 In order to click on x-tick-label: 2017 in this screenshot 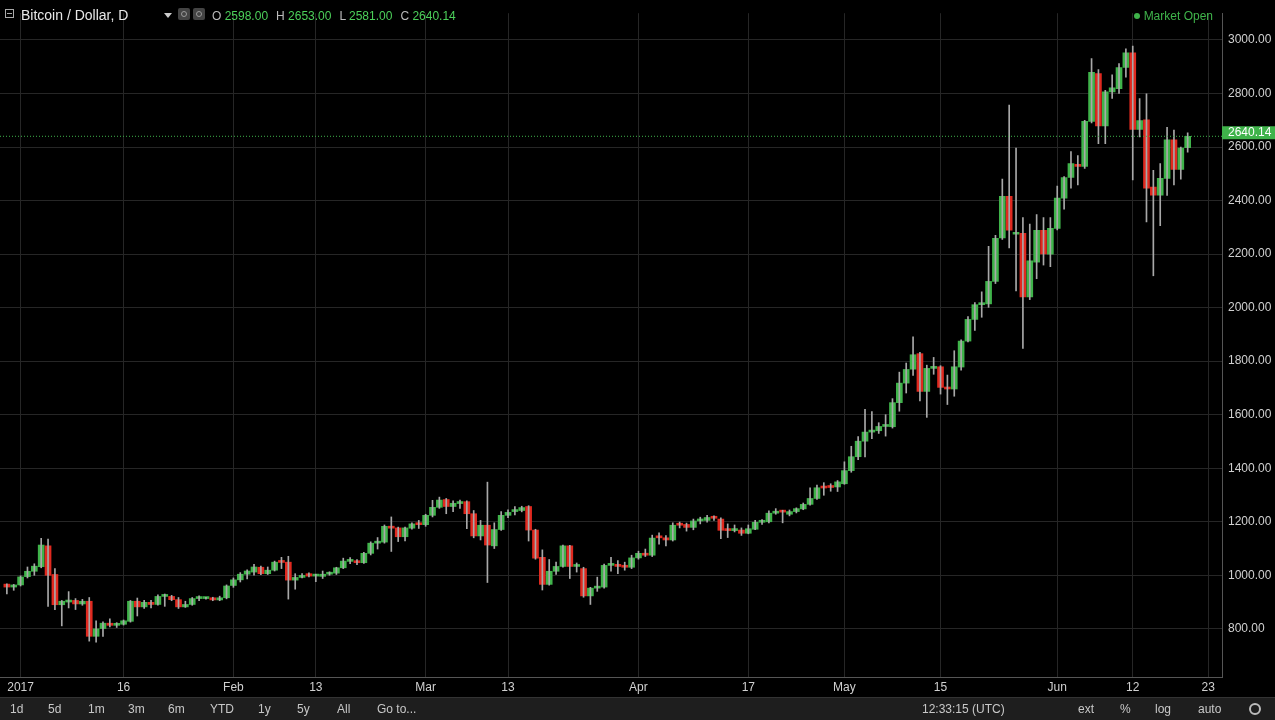, I will do `click(21, 686)`.